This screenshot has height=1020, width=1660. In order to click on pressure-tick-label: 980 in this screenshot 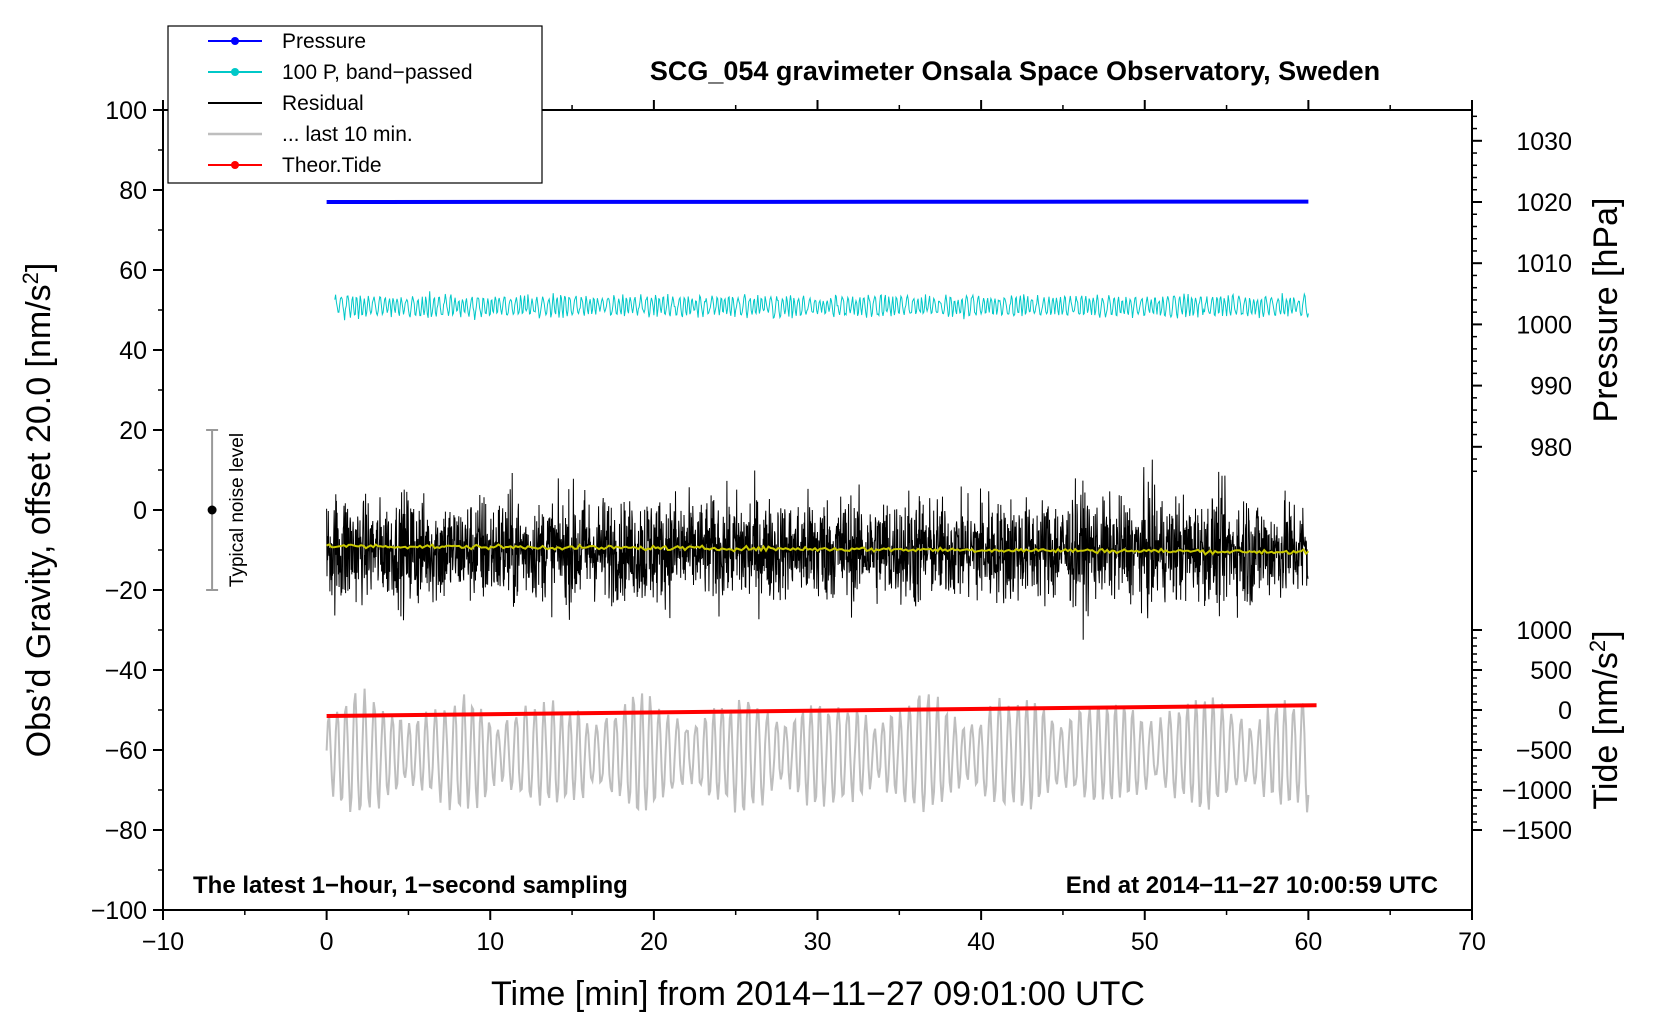, I will do `click(1551, 448)`.